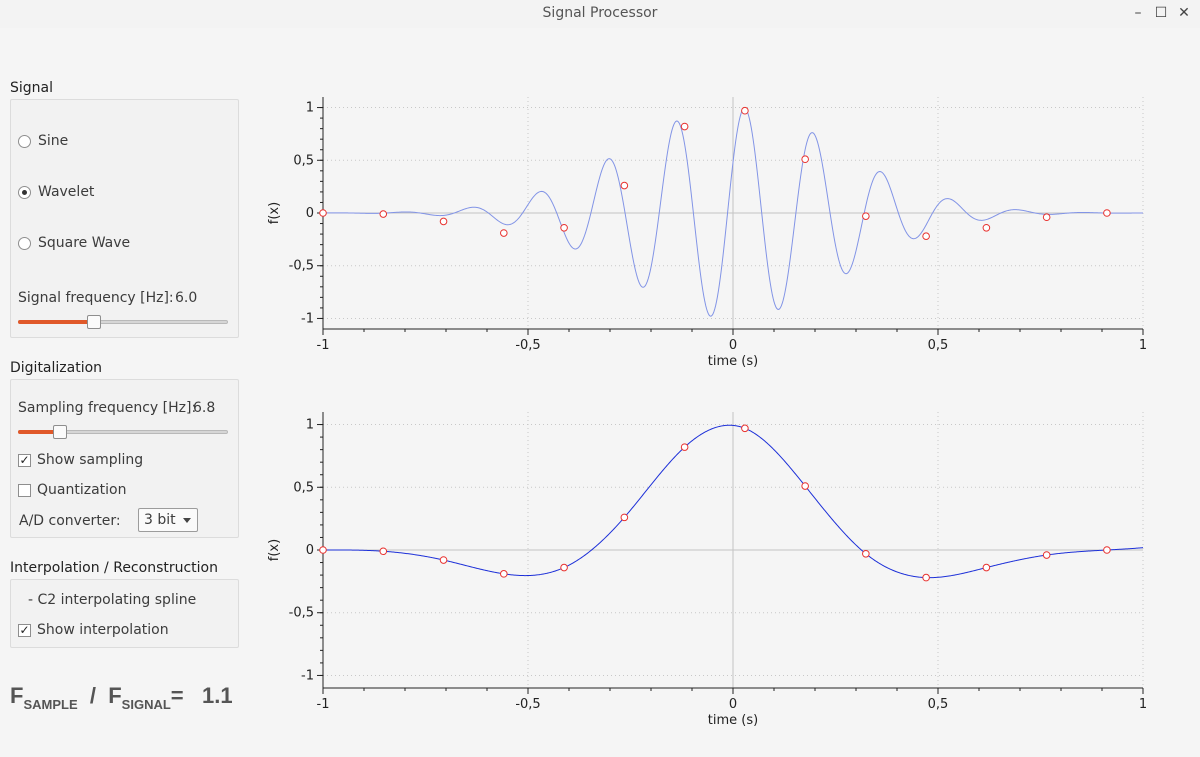 This screenshot has width=1200, height=757. I want to click on signal-frequency-slider, so click(123, 322).